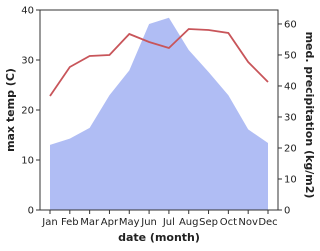  I want to click on x-tick-label: Nov, so click(248, 222).